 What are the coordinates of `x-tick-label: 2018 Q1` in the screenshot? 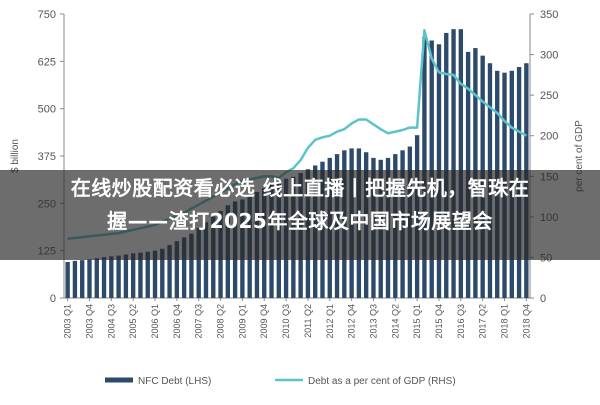 It's located at (505, 321).